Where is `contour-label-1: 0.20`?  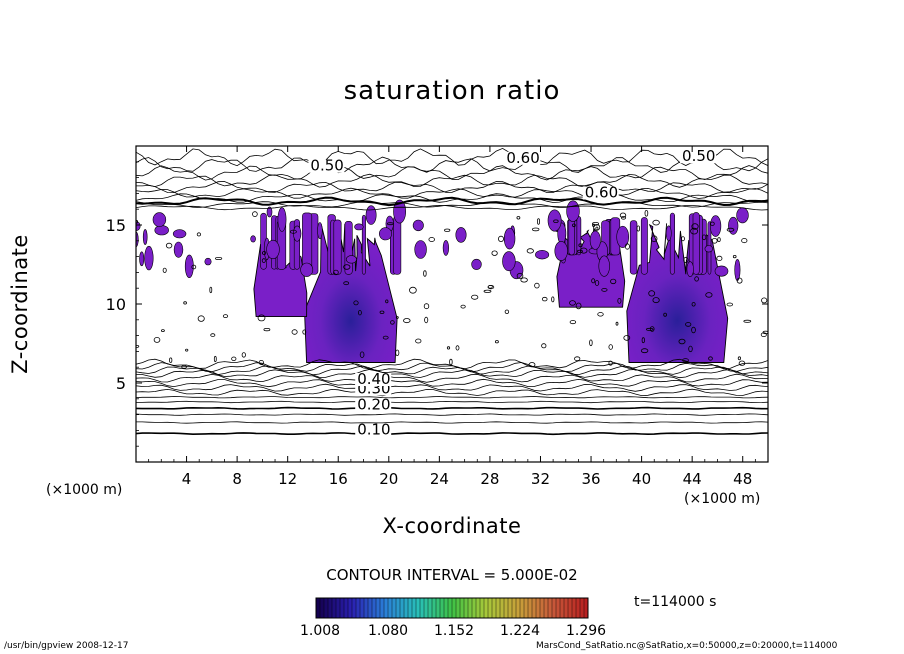 contour-label-1: 0.20 is located at coordinates (373, 404).